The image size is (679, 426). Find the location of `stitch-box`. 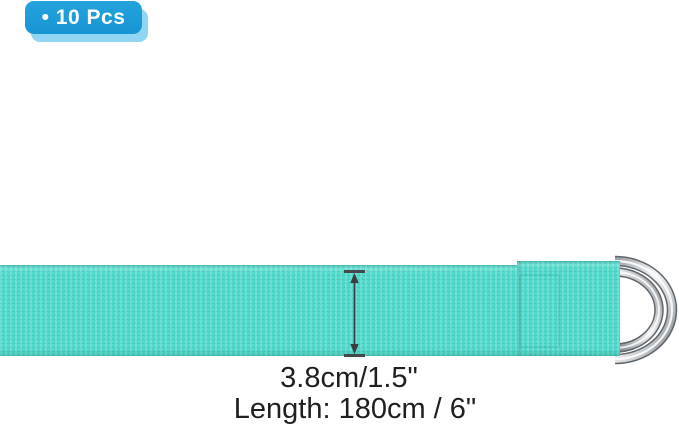

stitch-box is located at coordinates (539, 311).